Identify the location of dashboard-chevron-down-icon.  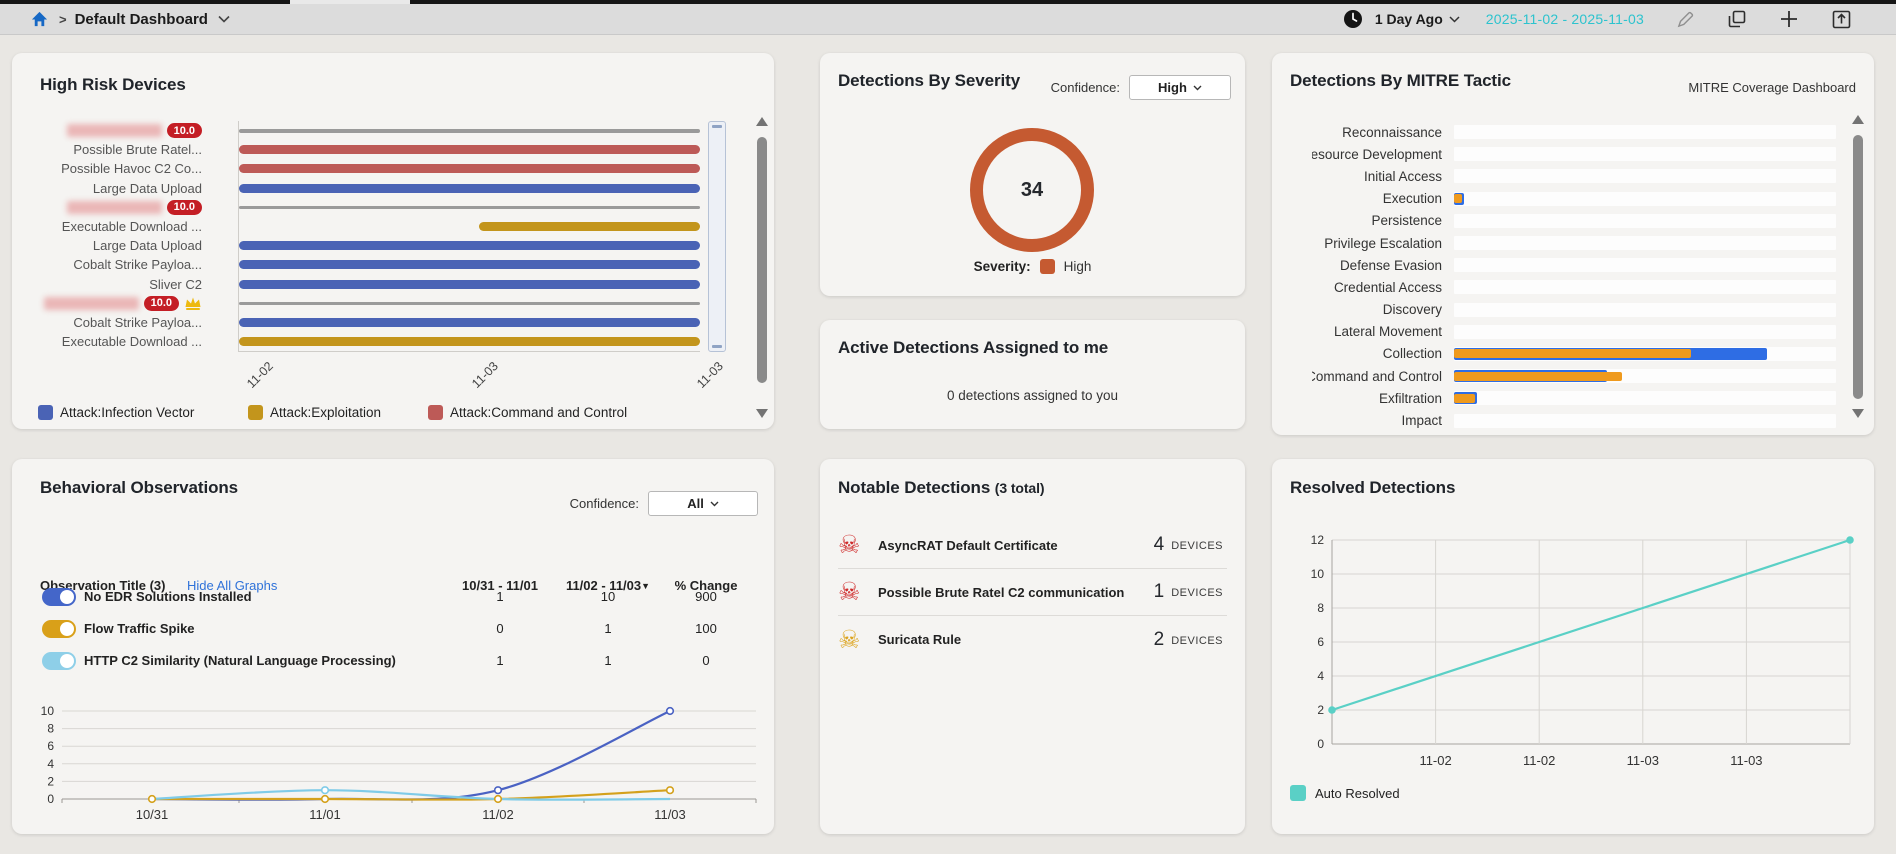
(224, 19).